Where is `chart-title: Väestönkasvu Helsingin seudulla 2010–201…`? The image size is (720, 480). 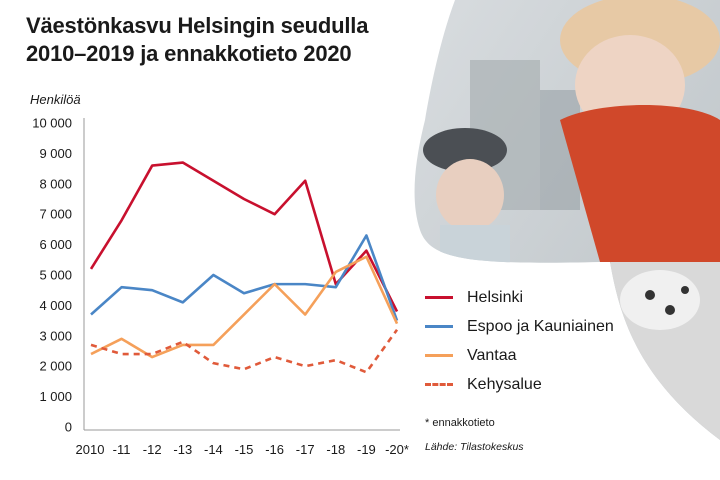 chart-title: Väestönkasvu Helsingin seudulla 2010–201… is located at coordinates (197, 40).